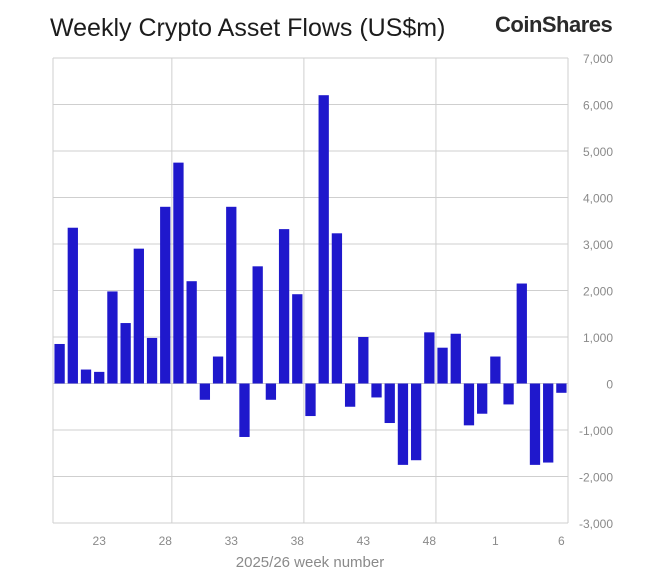 The width and height of the screenshot is (670, 584). Describe the element at coordinates (598, 199) in the screenshot. I see `y-tick-label: 4,000` at that location.